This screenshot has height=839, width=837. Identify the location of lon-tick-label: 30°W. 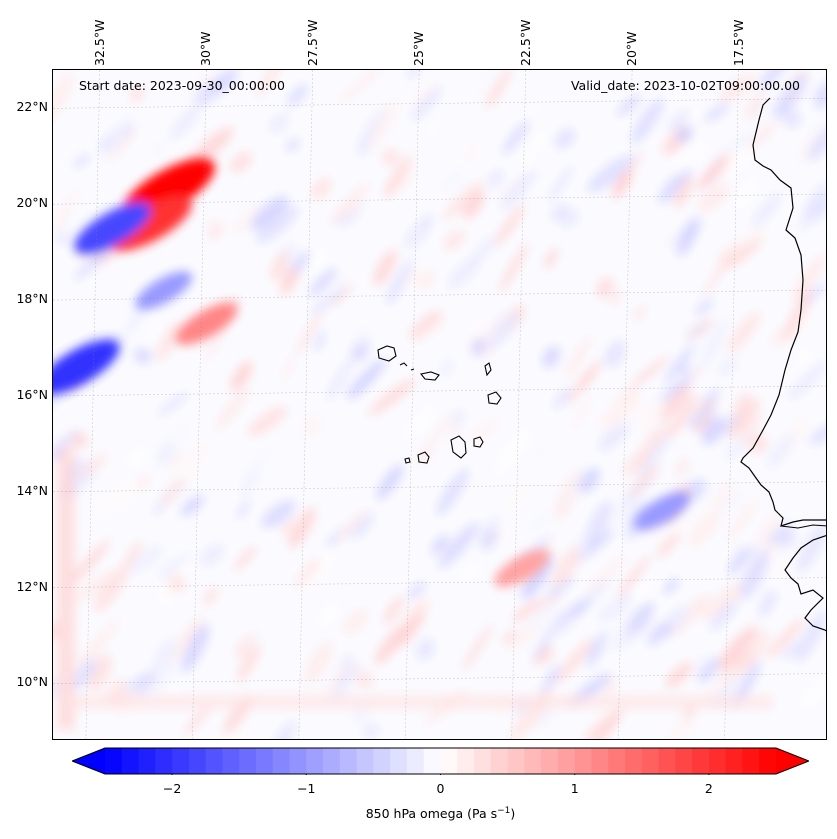
(206, 48).